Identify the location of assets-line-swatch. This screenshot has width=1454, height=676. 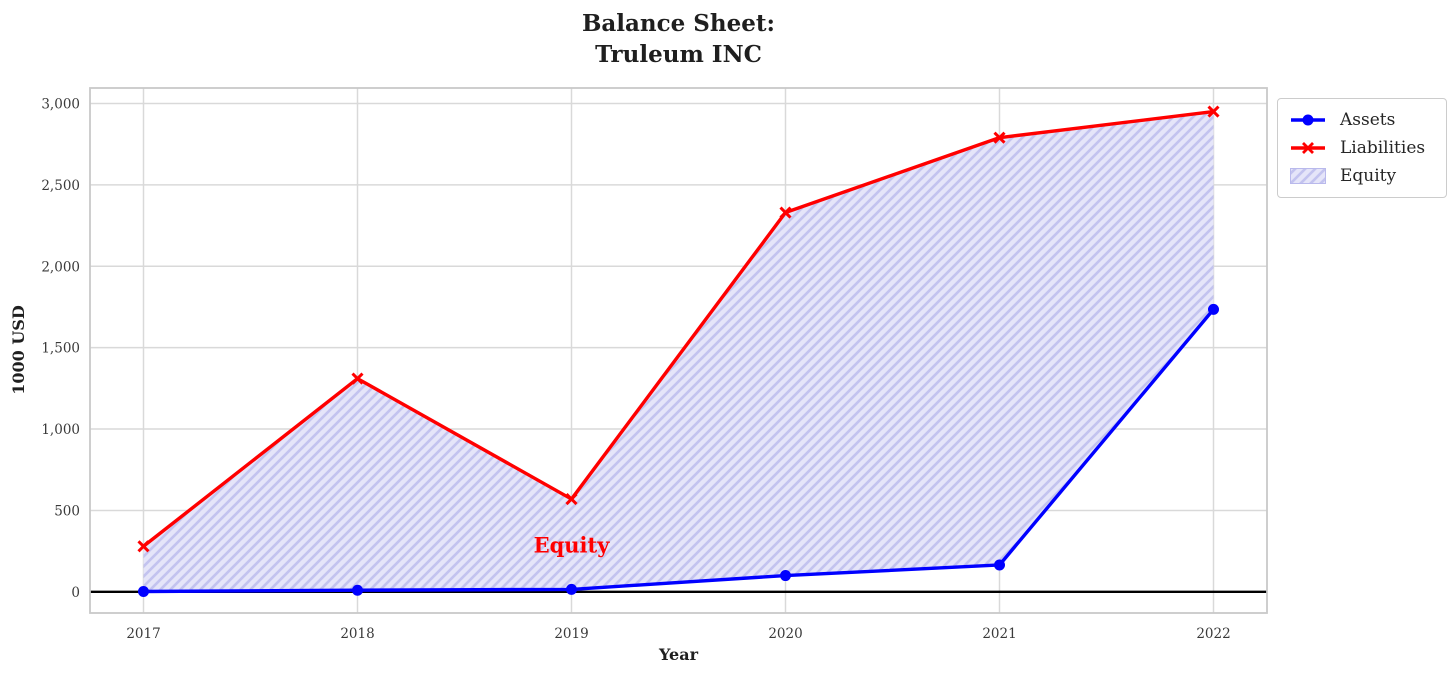
(1308, 120).